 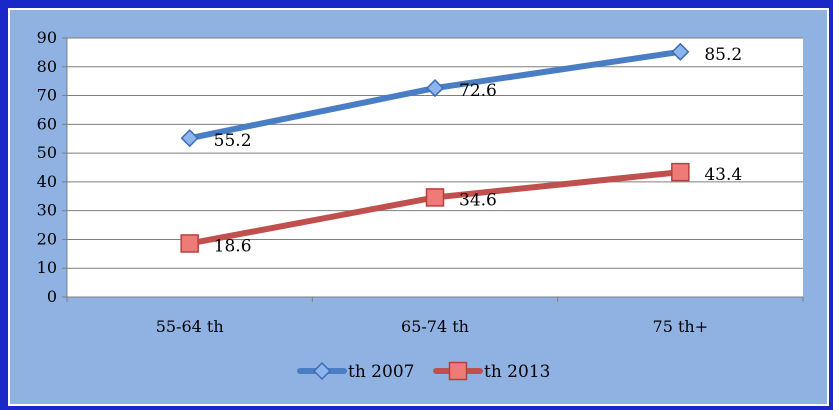 What do you see at coordinates (423, 371) in the screenshot?
I see `legend: th 2007 th 2013` at bounding box center [423, 371].